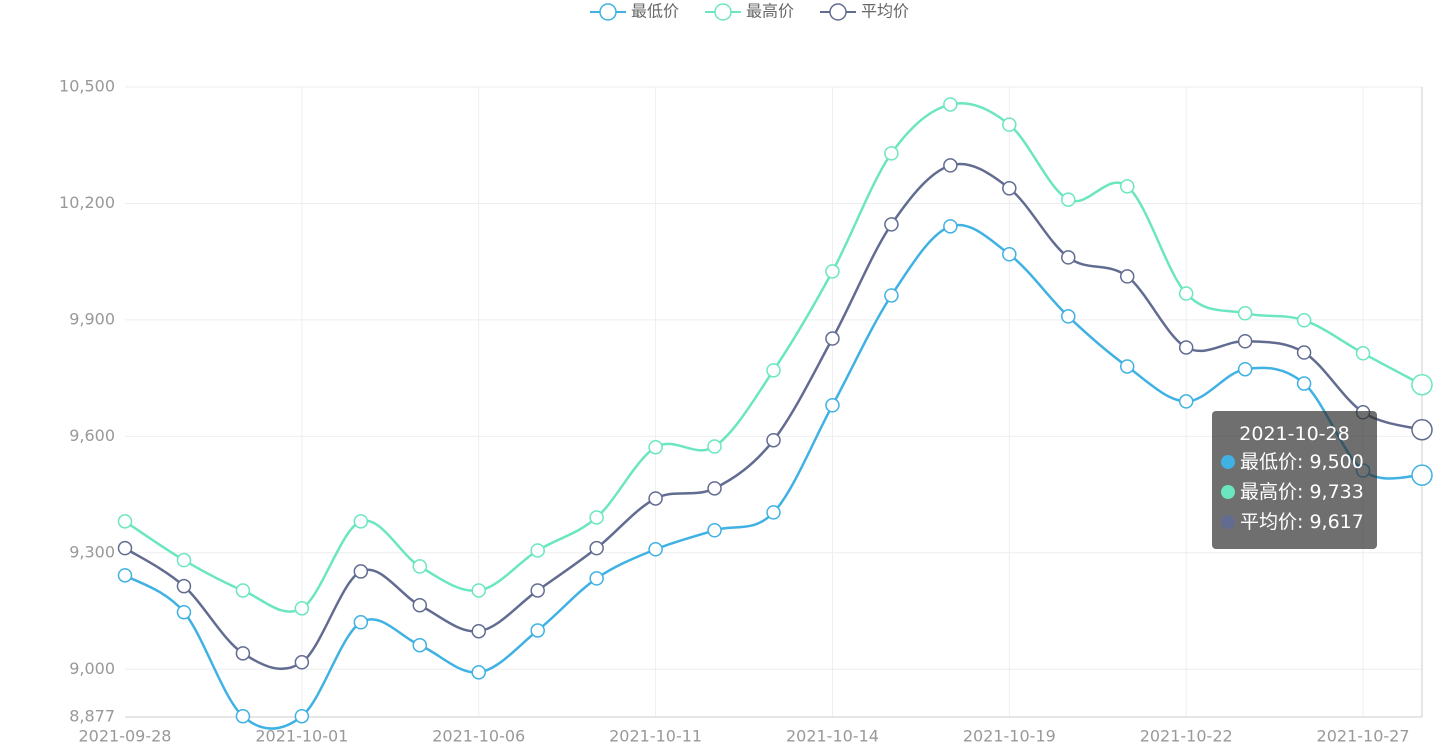 Image resolution: width=1443 pixels, height=743 pixels. Describe the element at coordinates (655, 735) in the screenshot. I see `x-tick-label: 2021-10-11` at that location.